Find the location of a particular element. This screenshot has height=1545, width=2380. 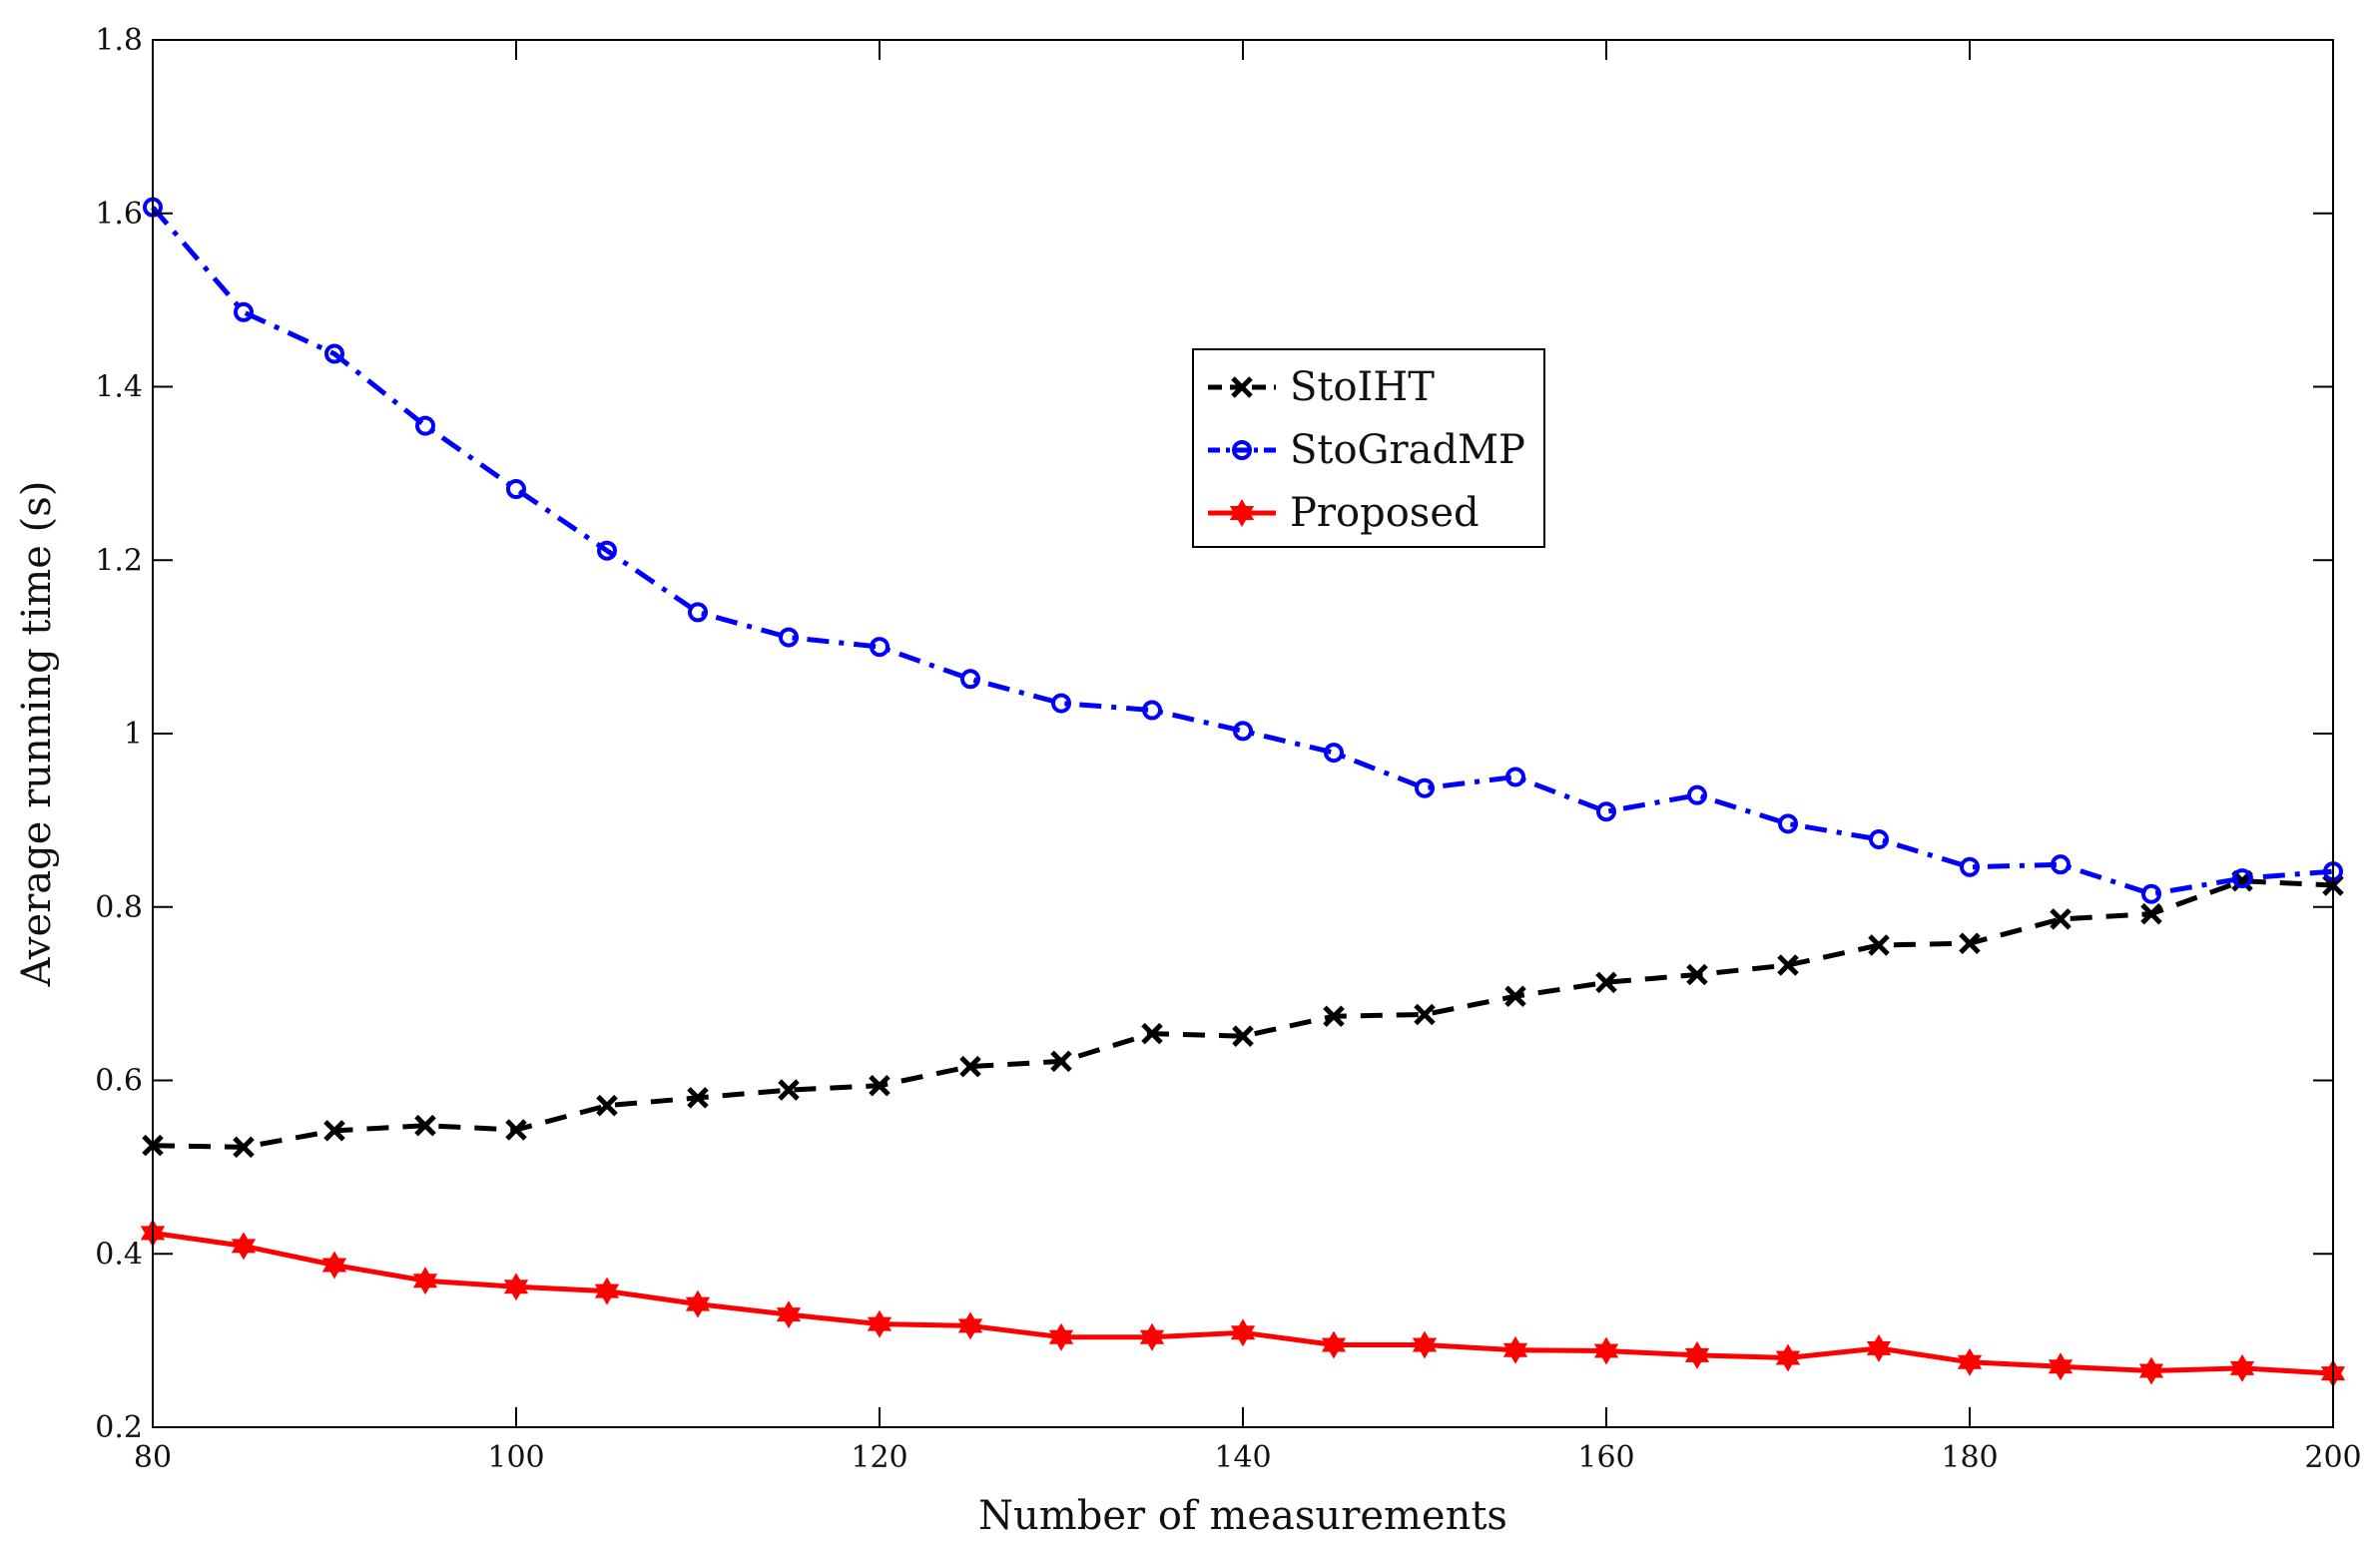

x-tick-label: 200 is located at coordinates (2332, 1458).